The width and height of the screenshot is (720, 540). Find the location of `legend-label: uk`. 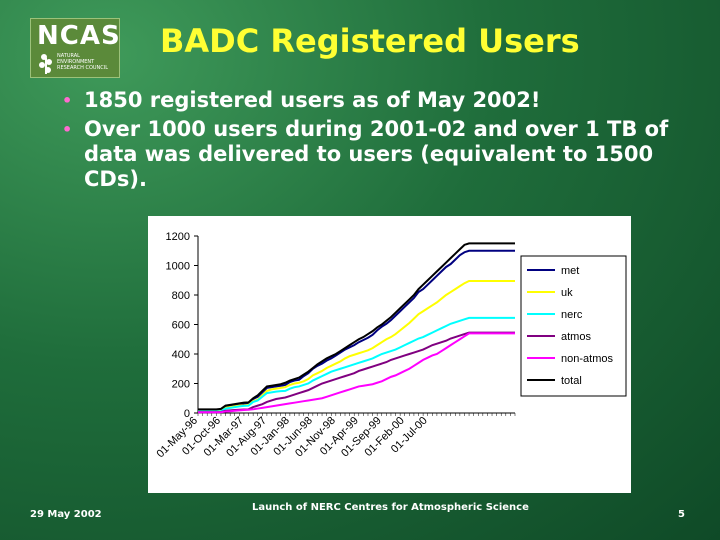

legend-label: uk is located at coordinates (567, 293).